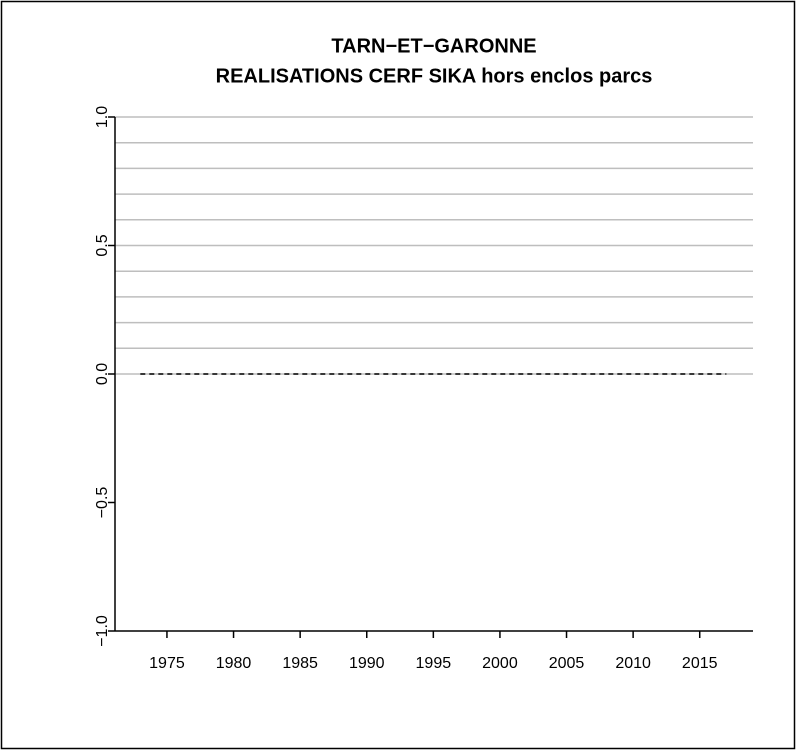 The width and height of the screenshot is (797, 751). Describe the element at coordinates (300, 663) in the screenshot. I see `x-tick-label: 1985` at that location.